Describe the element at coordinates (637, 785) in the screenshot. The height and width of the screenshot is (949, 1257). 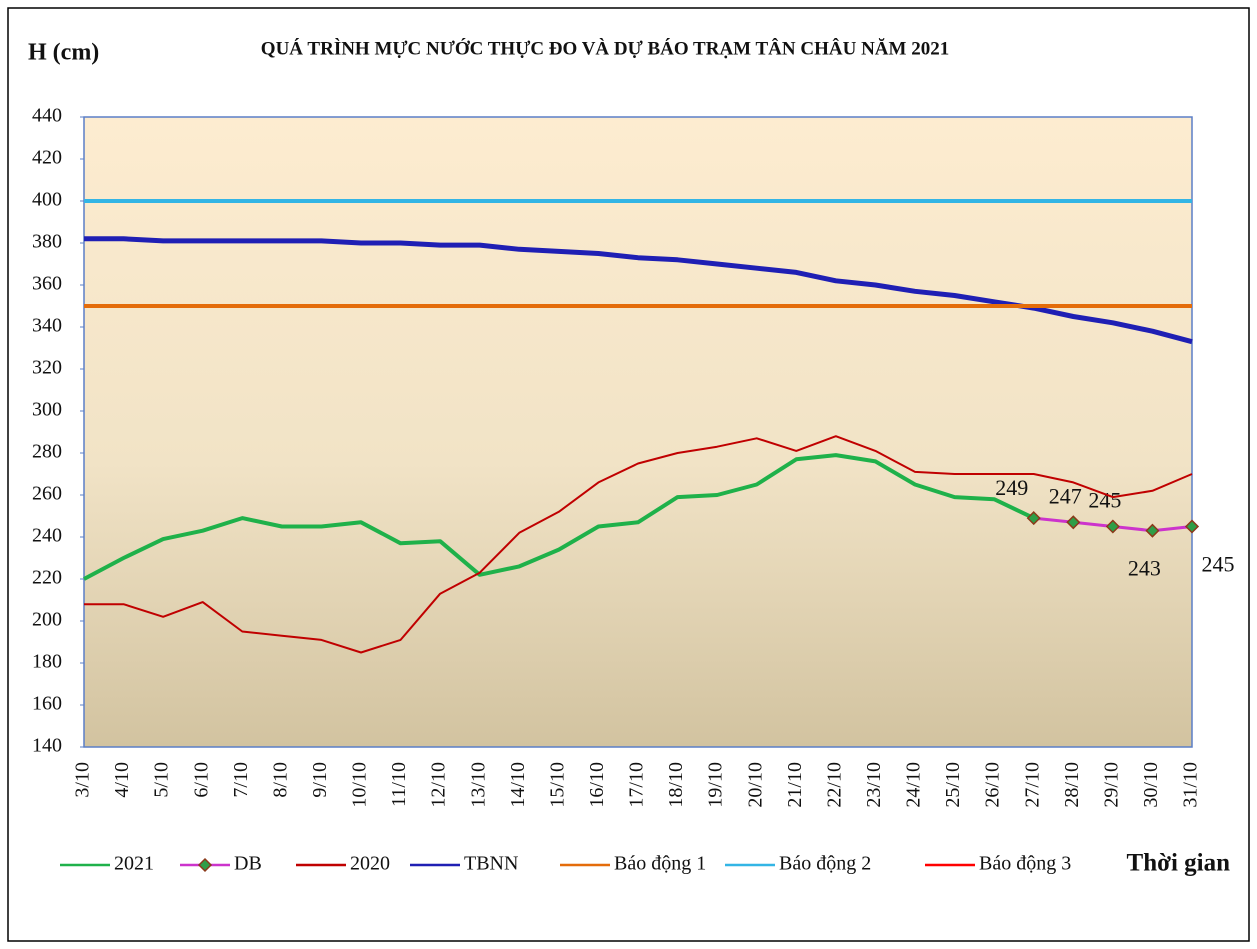
I see `x-tick-label: 17/10` at that location.